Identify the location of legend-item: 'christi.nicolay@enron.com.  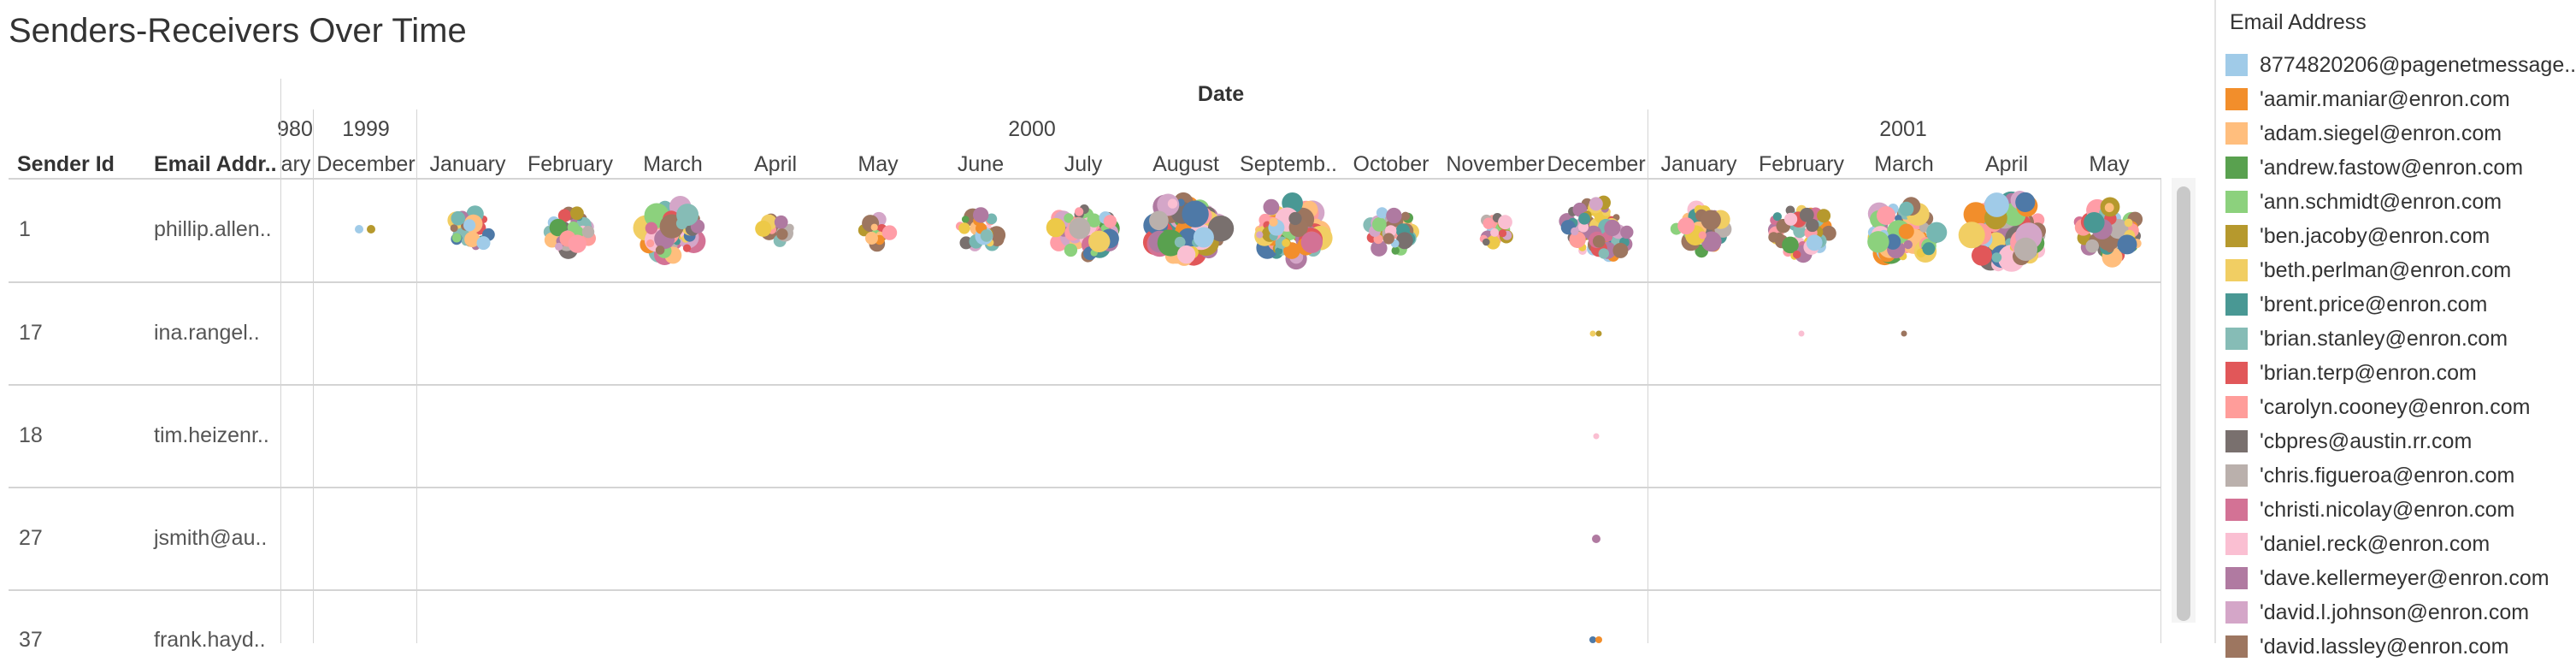
(2369, 509).